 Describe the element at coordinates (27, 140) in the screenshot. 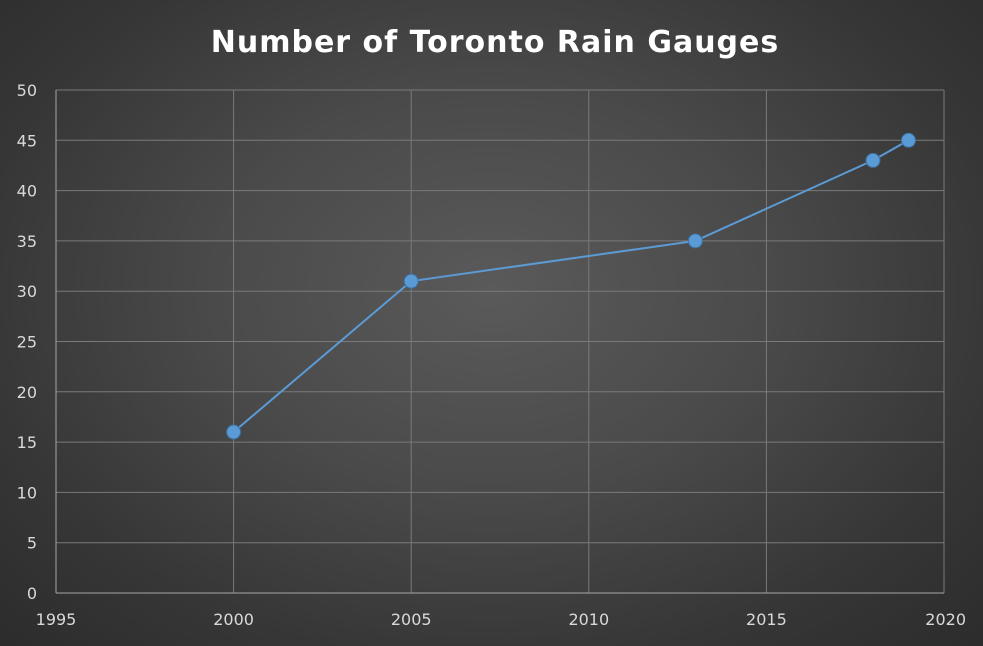

I see `y-tick-label: 45` at that location.